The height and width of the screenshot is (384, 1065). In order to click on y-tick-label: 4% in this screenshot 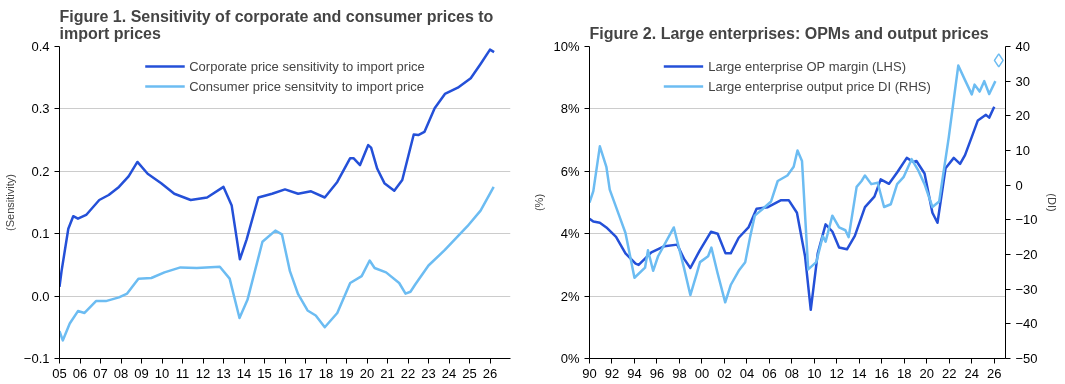, I will do `click(570, 234)`.